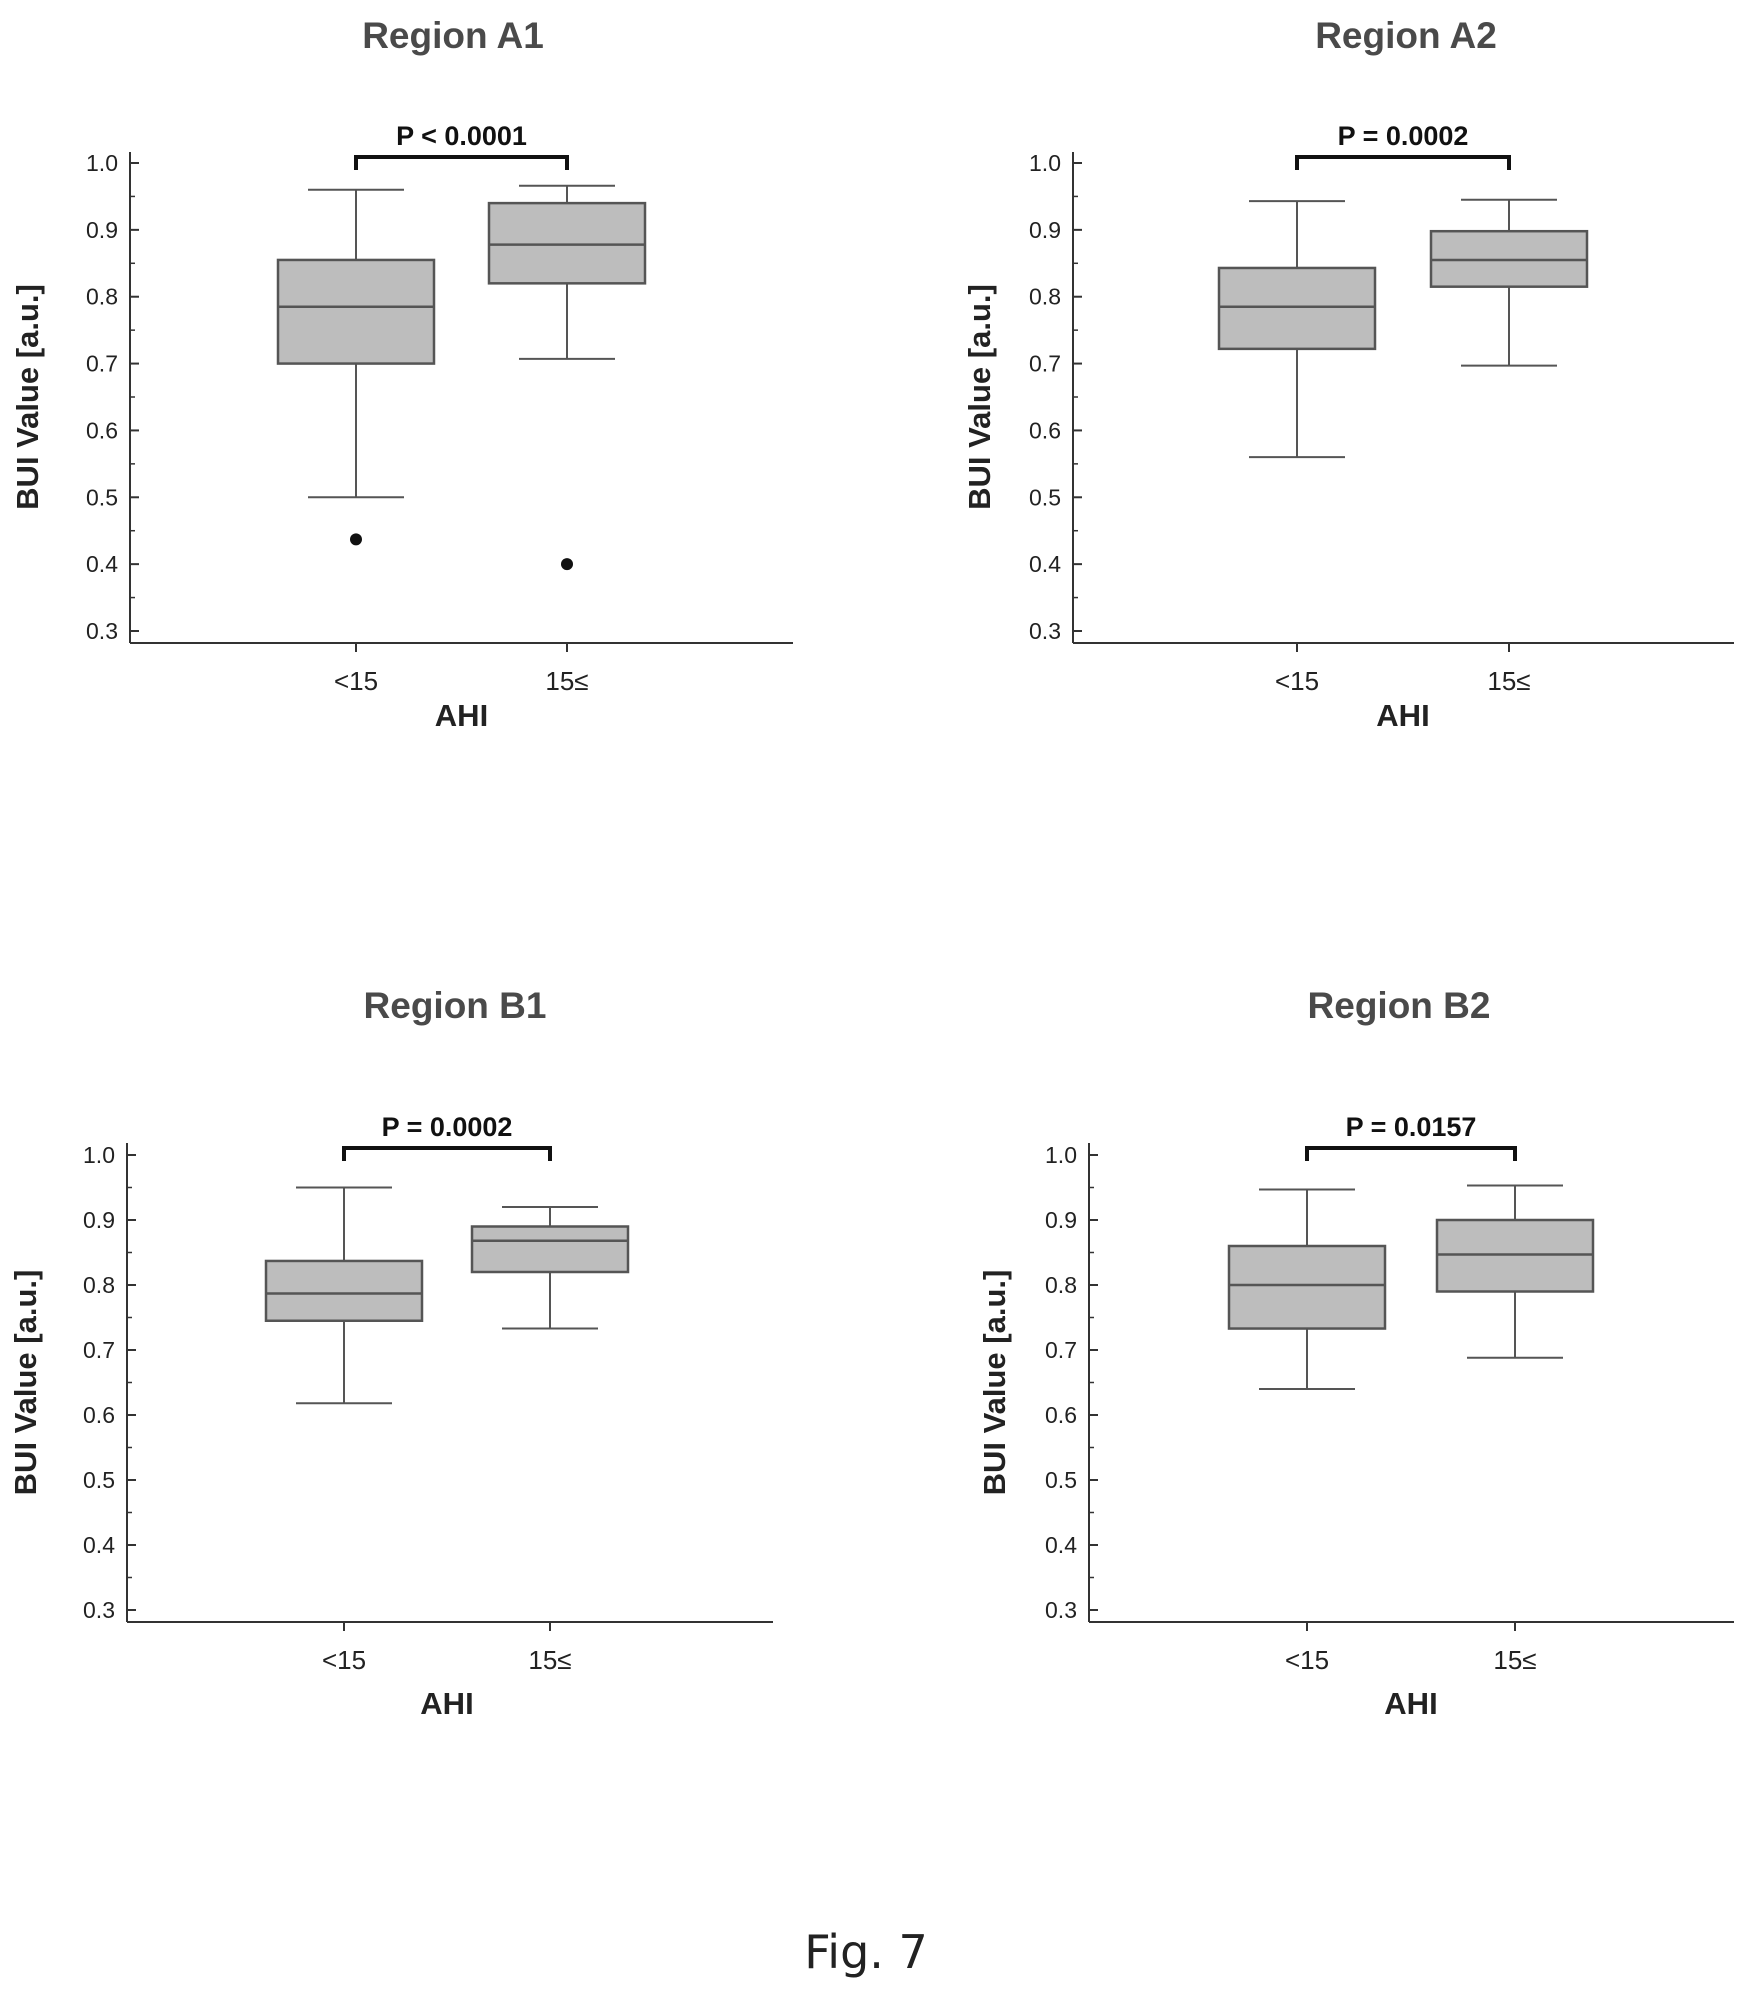  I want to click on figure-caption: Fig. 7, so click(866, 1952).